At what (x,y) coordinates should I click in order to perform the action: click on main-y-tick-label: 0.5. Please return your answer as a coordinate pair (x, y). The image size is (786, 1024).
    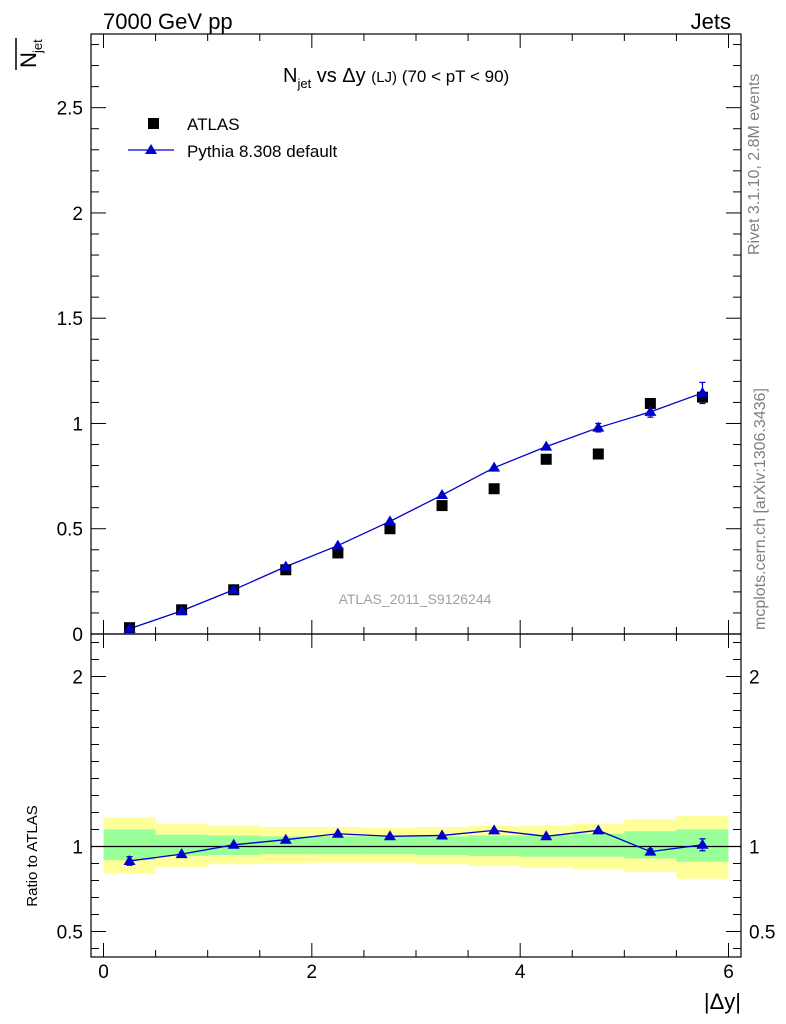
    Looking at the image, I should click on (70, 530).